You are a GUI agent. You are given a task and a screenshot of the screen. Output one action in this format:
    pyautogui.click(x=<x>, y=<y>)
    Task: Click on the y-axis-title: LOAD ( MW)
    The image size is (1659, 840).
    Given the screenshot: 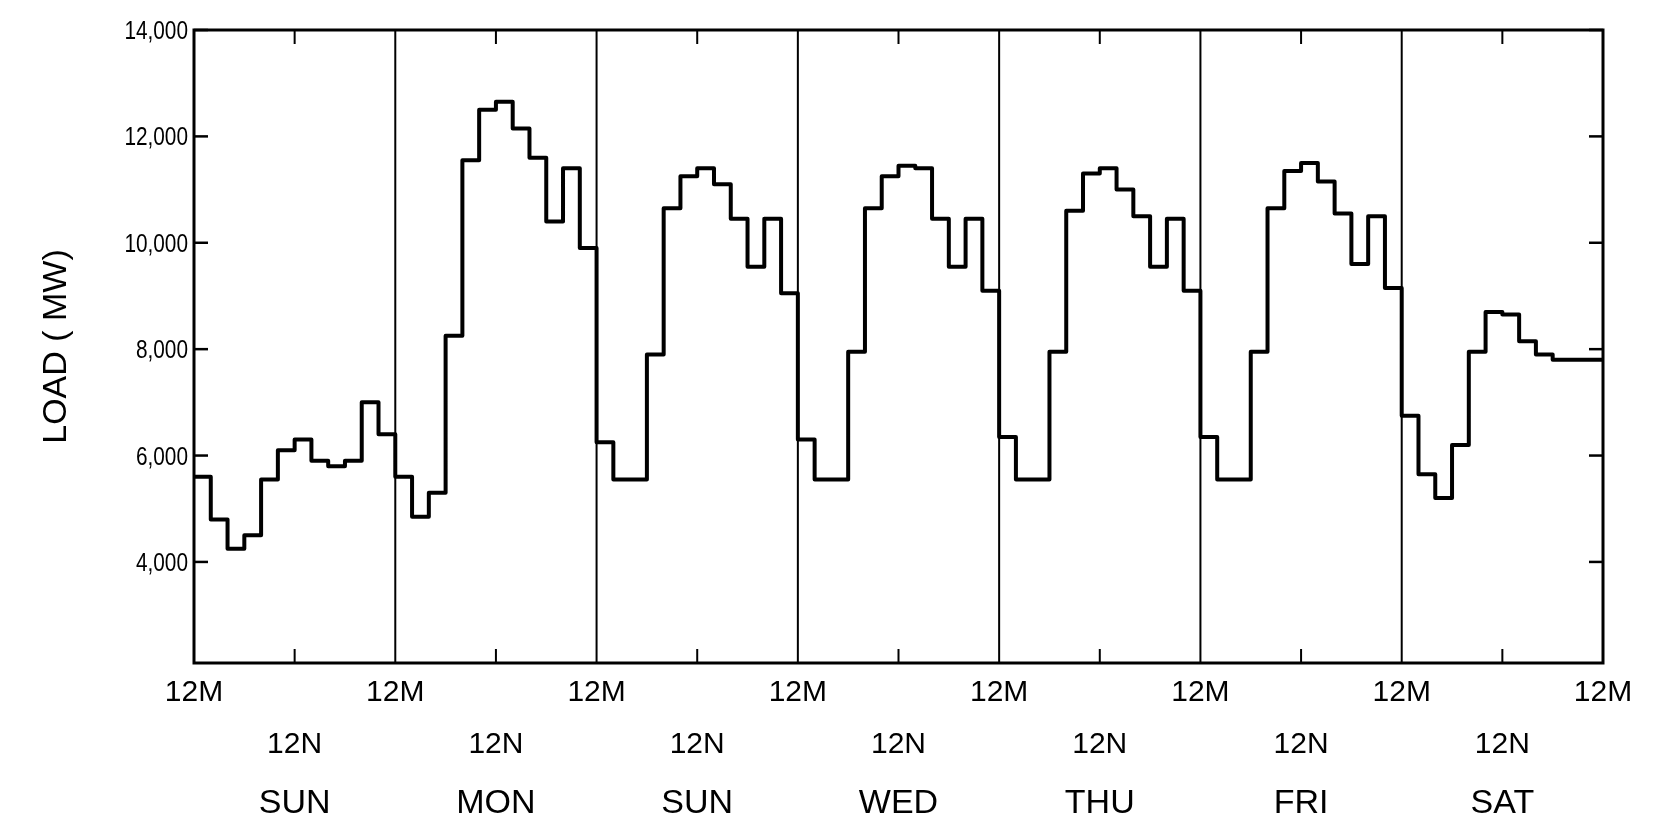 What is the action you would take?
    pyautogui.click(x=54, y=346)
    